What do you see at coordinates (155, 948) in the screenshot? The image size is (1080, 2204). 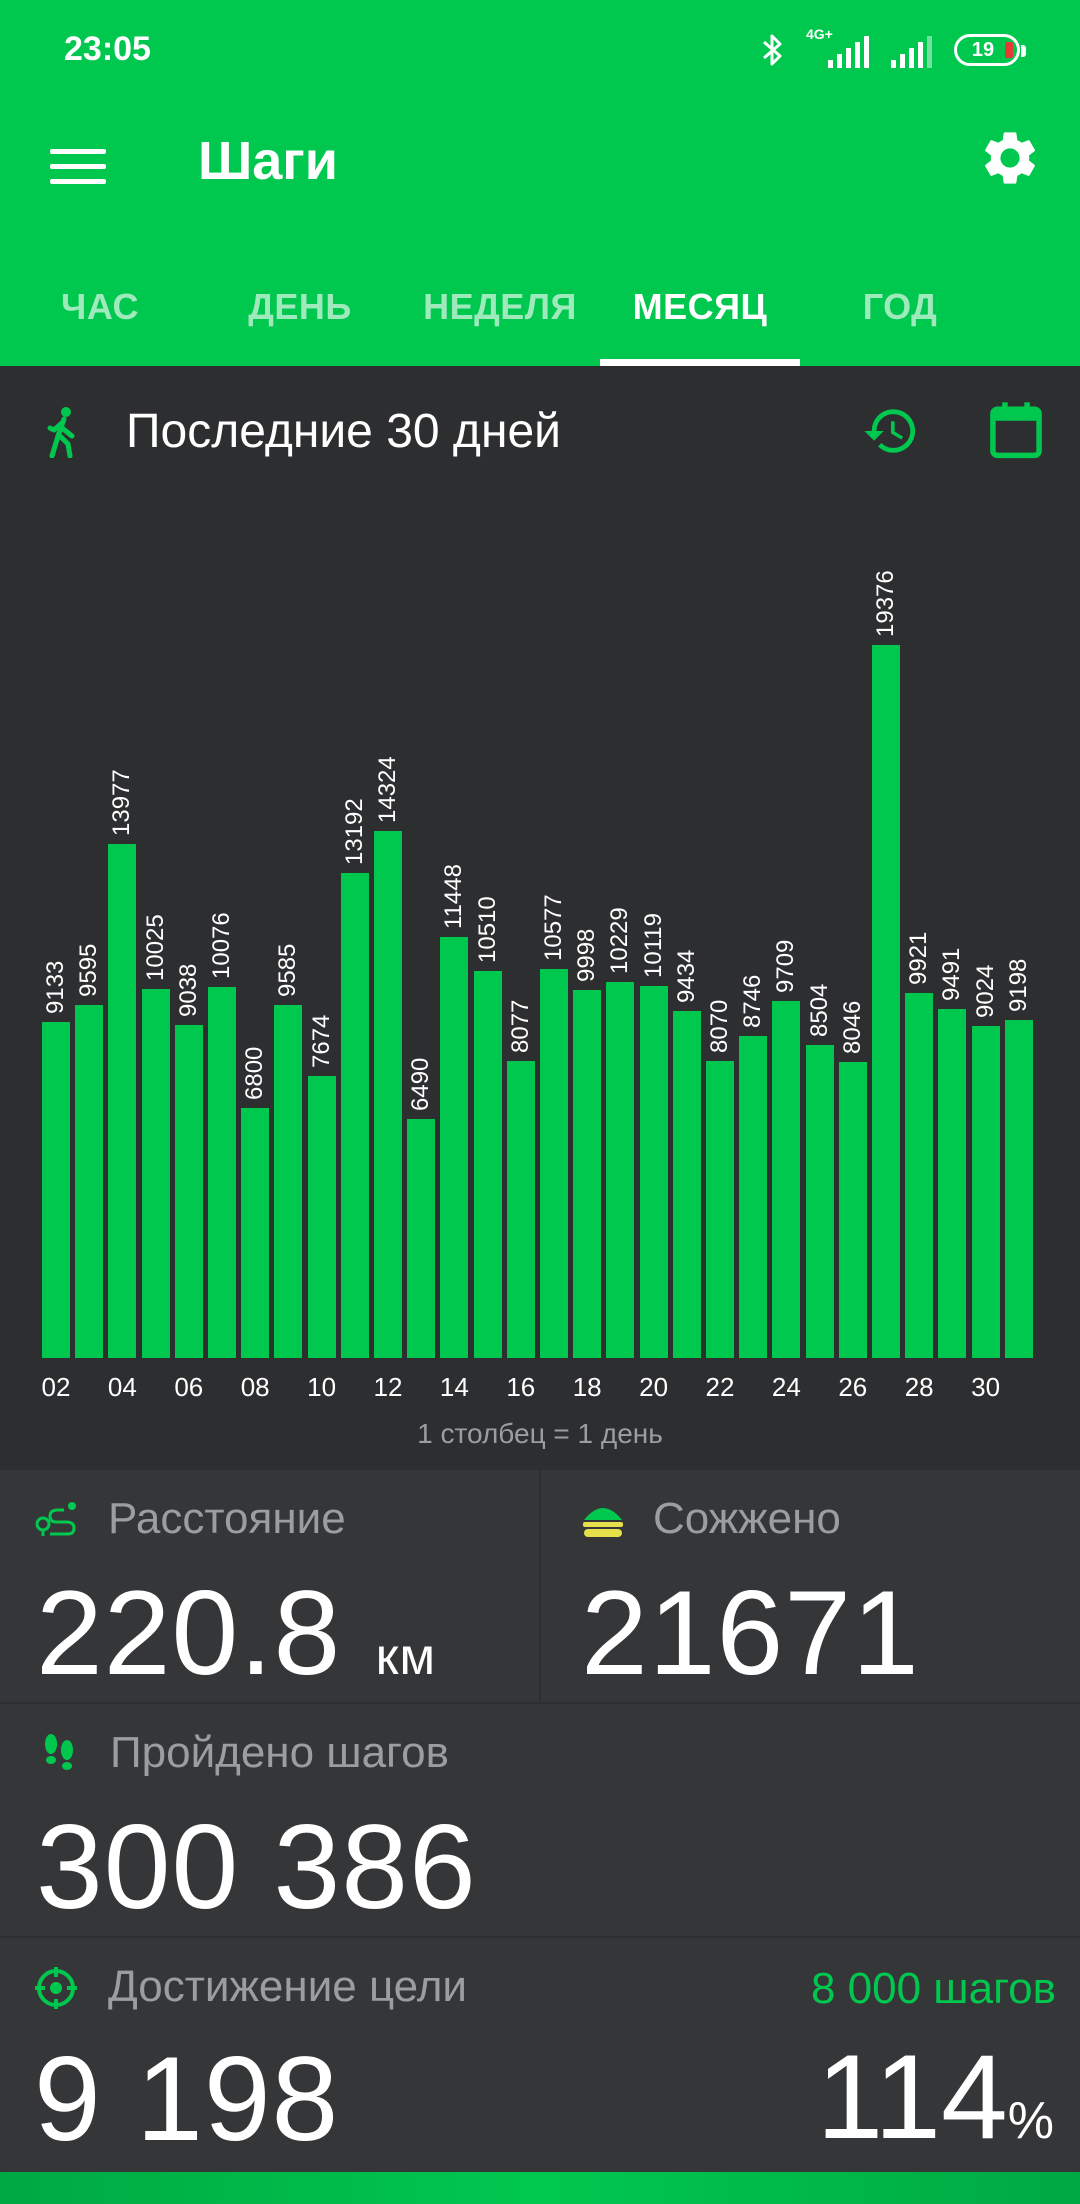 I see `bar-value-label: 10025` at bounding box center [155, 948].